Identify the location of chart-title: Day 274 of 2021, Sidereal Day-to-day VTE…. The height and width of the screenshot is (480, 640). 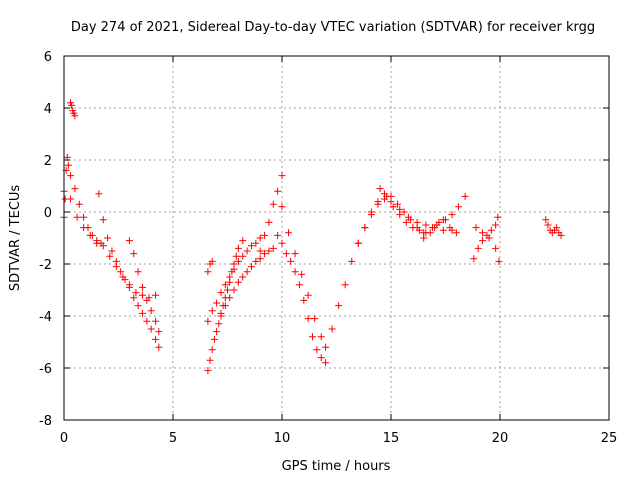
(333, 27).